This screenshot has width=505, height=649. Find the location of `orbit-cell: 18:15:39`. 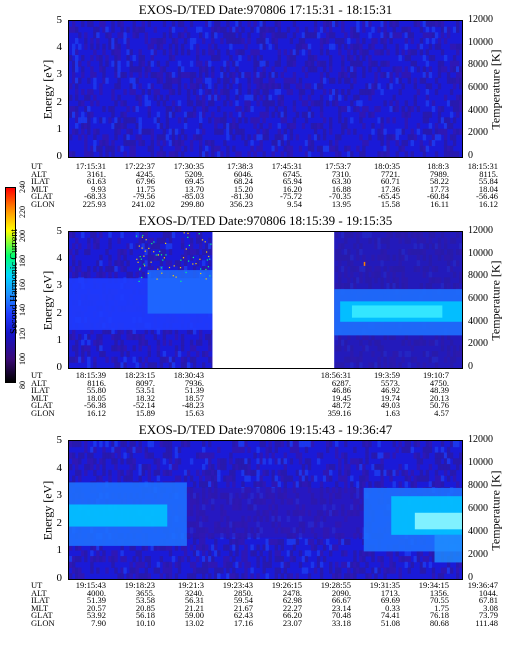

orbit-cell: 18:15:39 is located at coordinates (90, 375).